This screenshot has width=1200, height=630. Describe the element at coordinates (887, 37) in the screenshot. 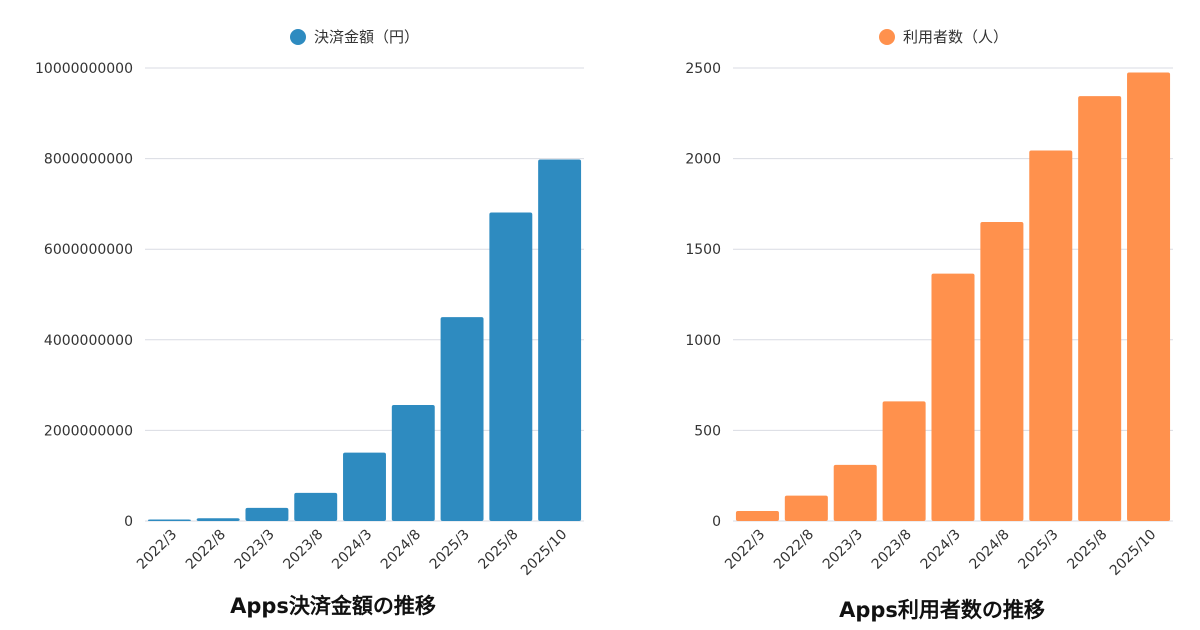

I see `legend-swatch-users` at that location.